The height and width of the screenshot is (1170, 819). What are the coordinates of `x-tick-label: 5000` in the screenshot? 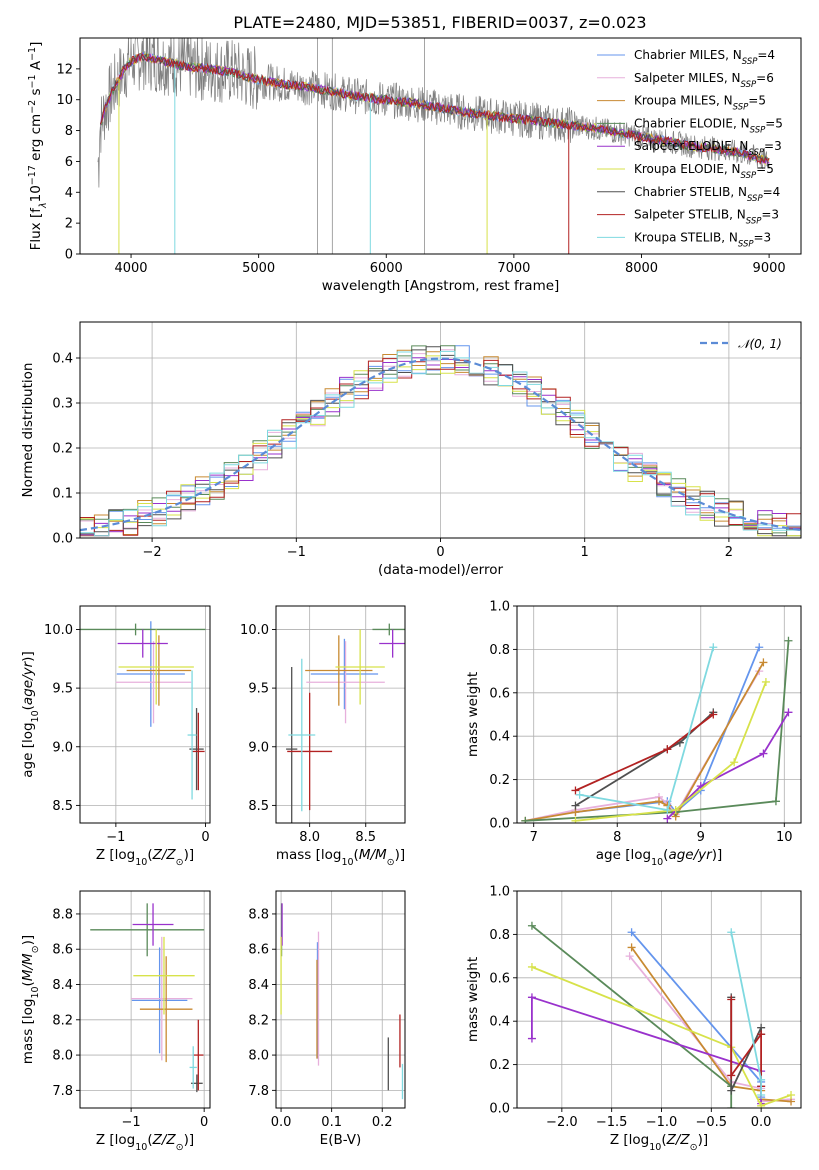 It's located at (258, 268).